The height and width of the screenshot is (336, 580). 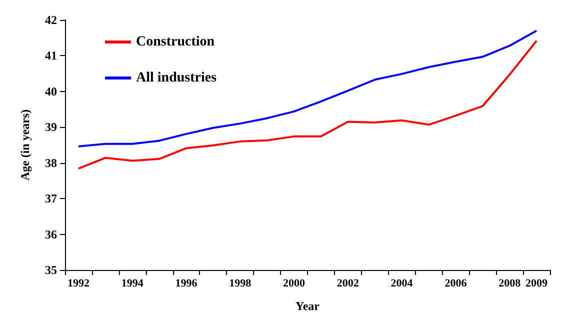 I want to click on x-tick-label: 2006, so click(x=456, y=284).